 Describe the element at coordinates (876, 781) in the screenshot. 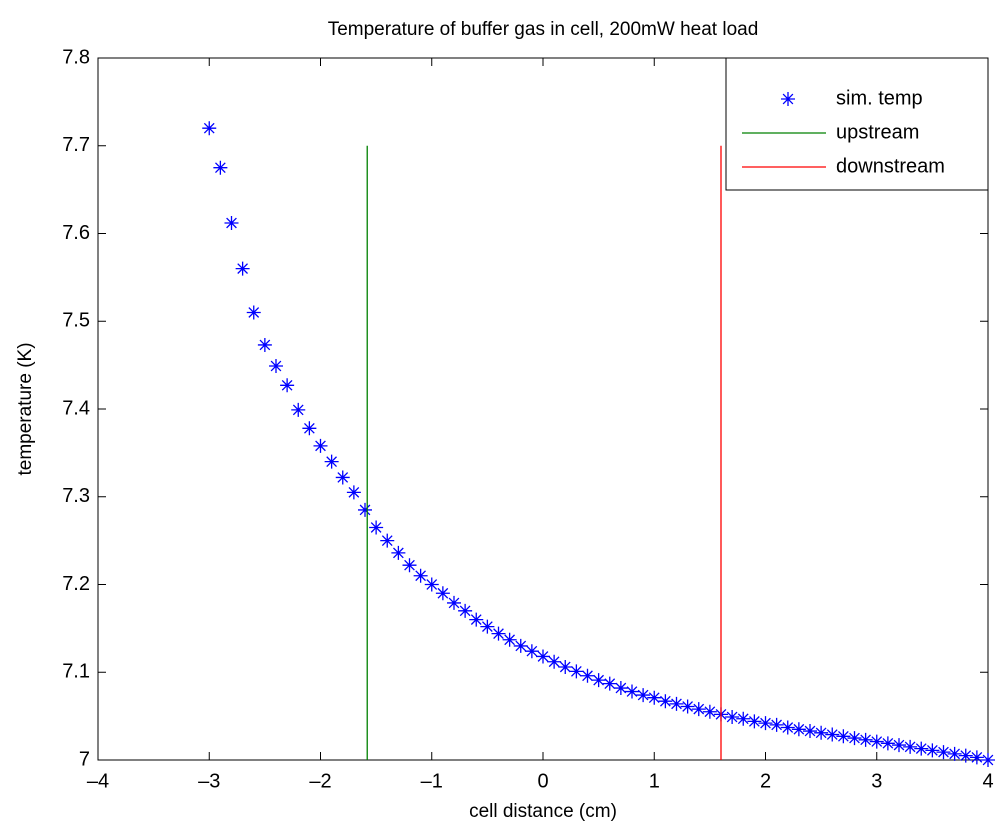

I see `x-tick-label: 3` at that location.